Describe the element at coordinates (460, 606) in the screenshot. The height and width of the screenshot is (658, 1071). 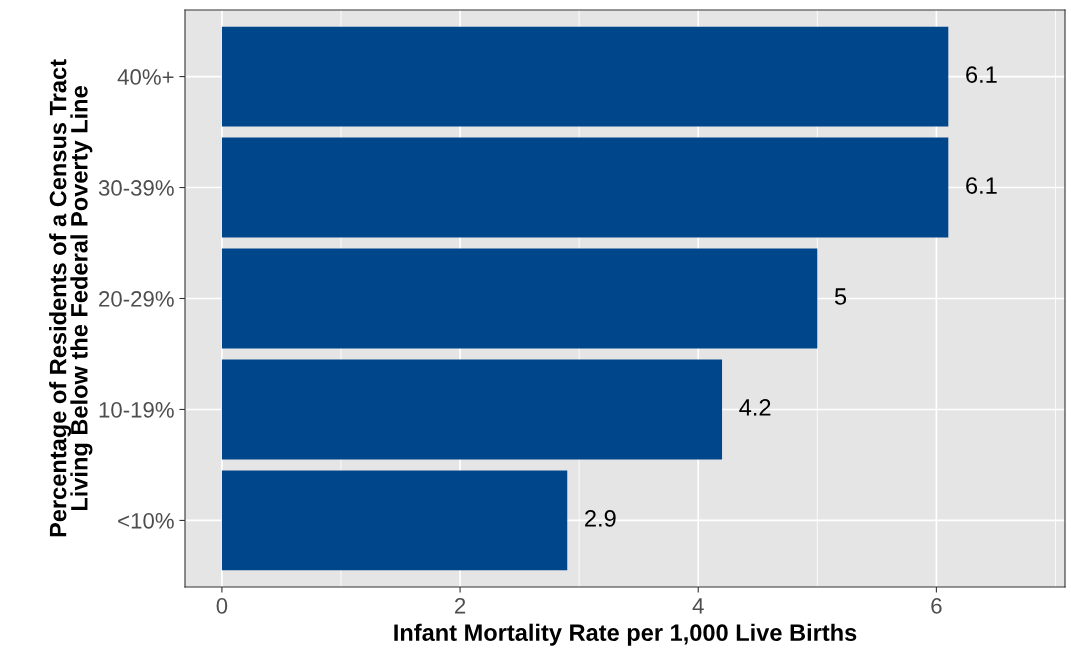
I see `x-tick-label: 2` at that location.